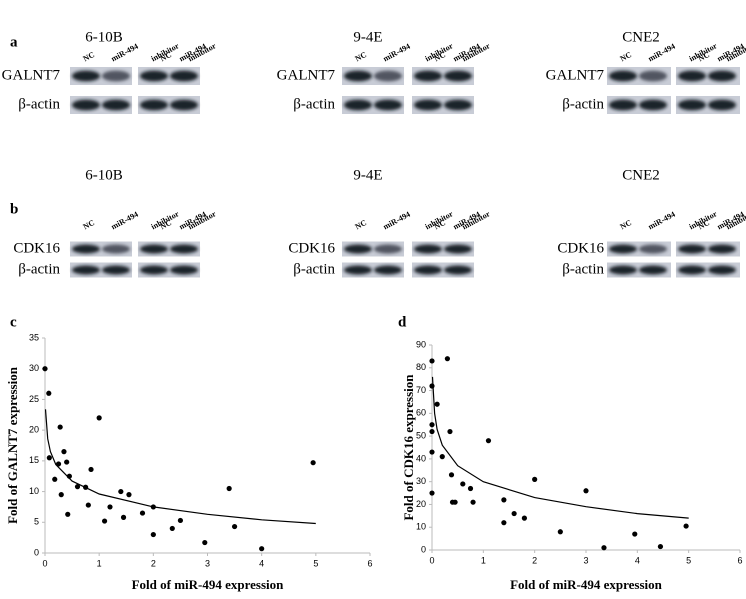 Image resolution: width=746 pixels, height=599 pixels. I want to click on x-tick-label: 4, so click(261, 563).